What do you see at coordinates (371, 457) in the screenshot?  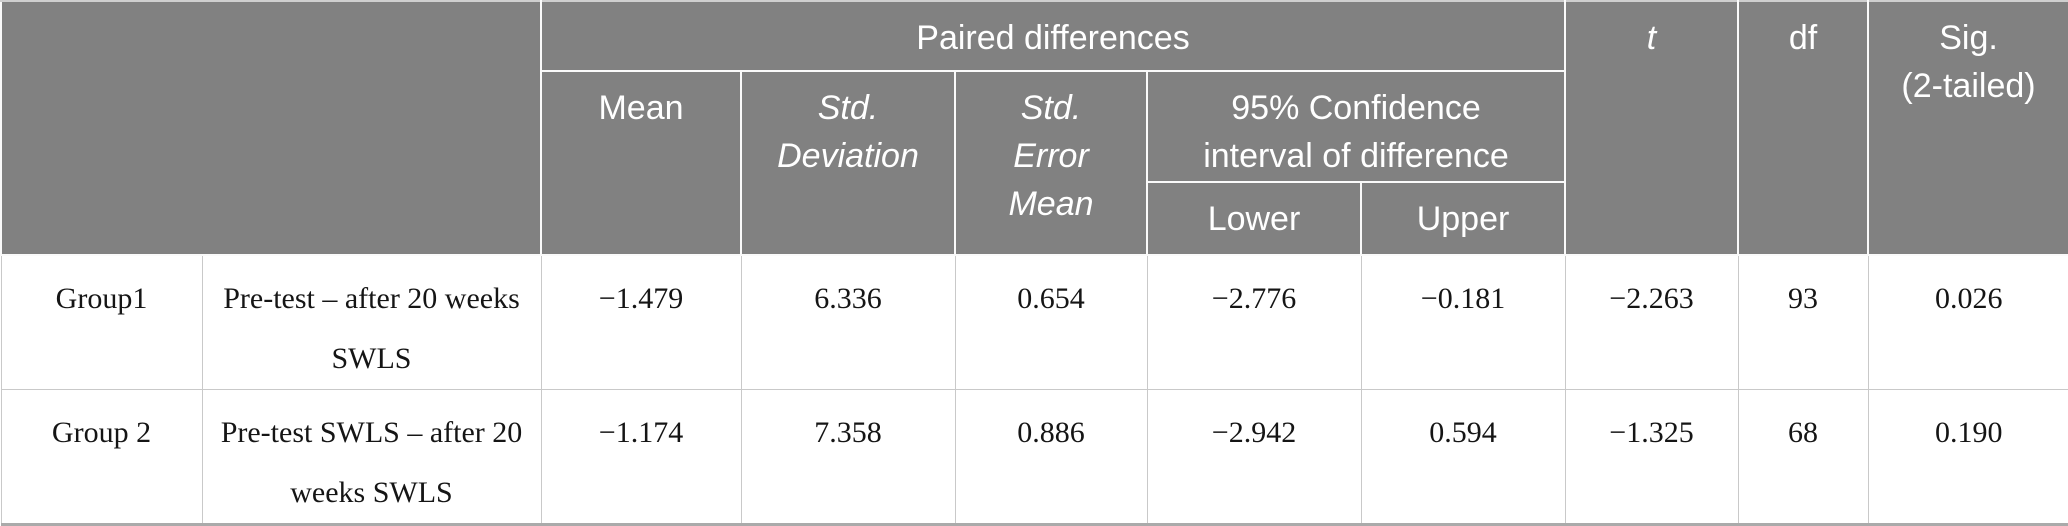 I see `cell-pair: Pre-test SWLS – after 20 weeks SWLS` at bounding box center [371, 457].